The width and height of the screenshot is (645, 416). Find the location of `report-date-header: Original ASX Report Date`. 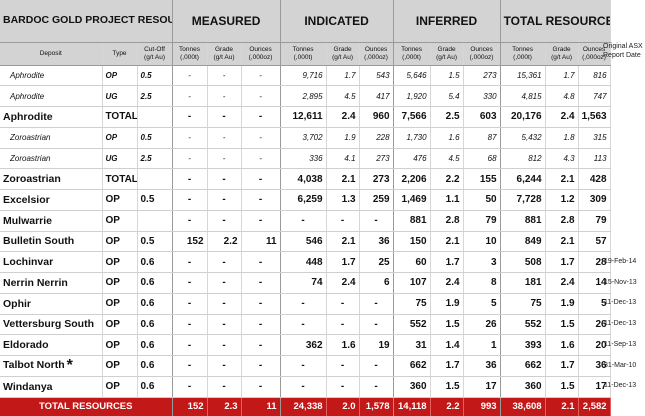

report-date-header: Original ASX Report Date is located at coordinates (623, 51).